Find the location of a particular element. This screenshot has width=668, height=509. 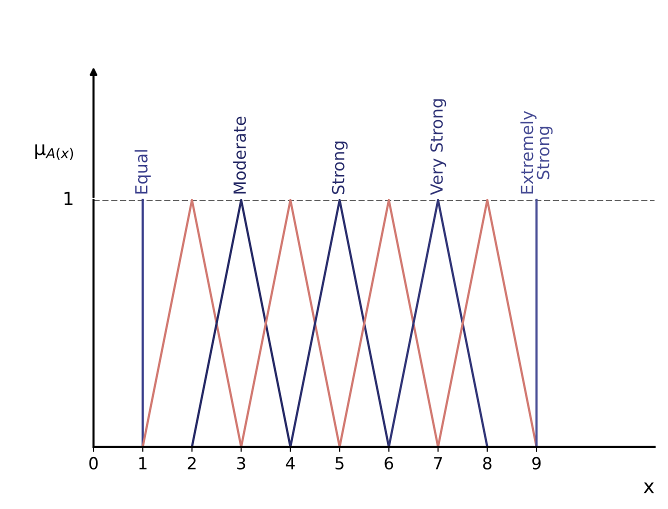

x-tick-label: 4 is located at coordinates (290, 463).